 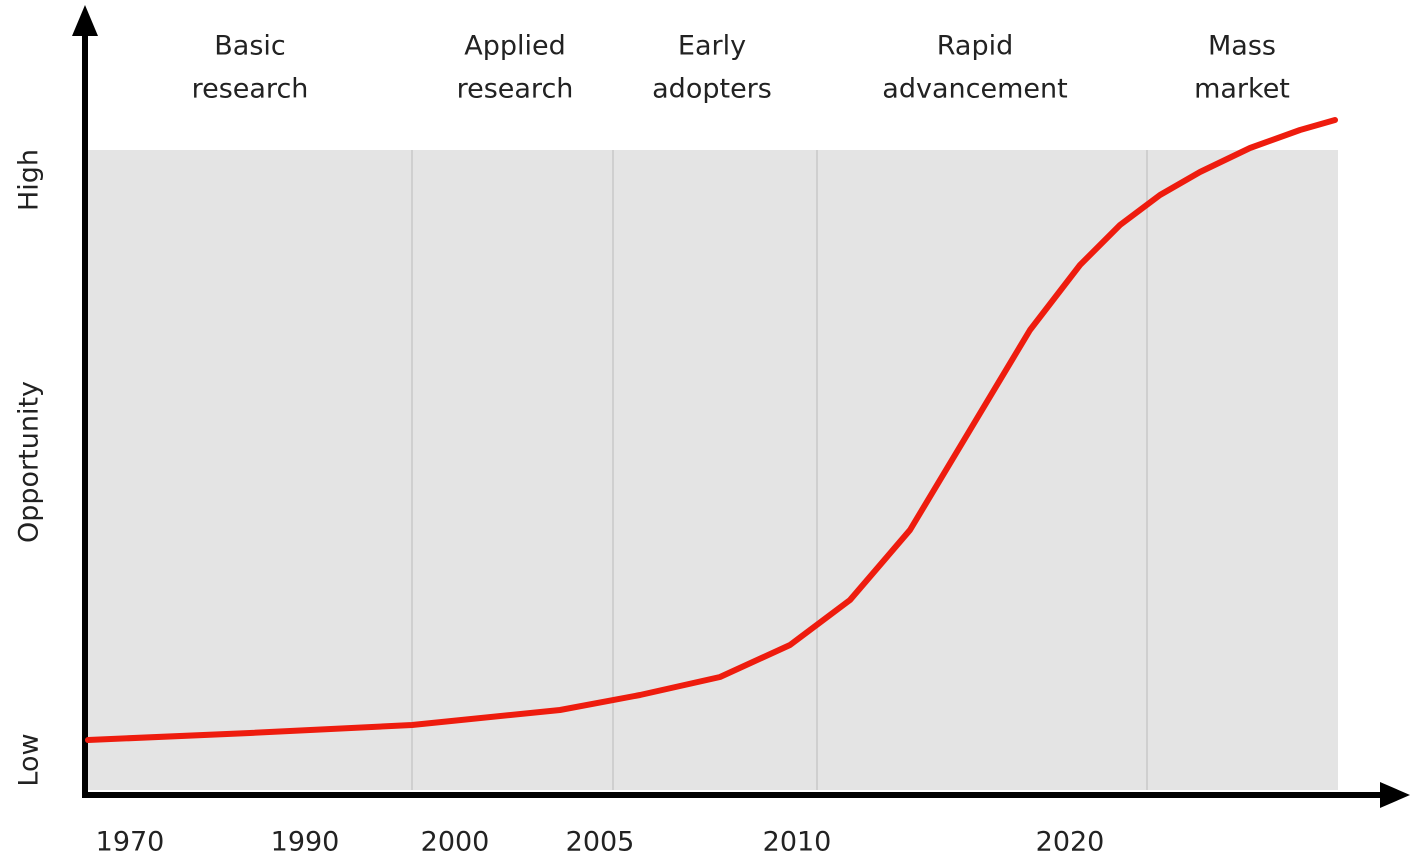 What do you see at coordinates (975, 46) in the screenshot?
I see `phase-label: Rapid` at bounding box center [975, 46].